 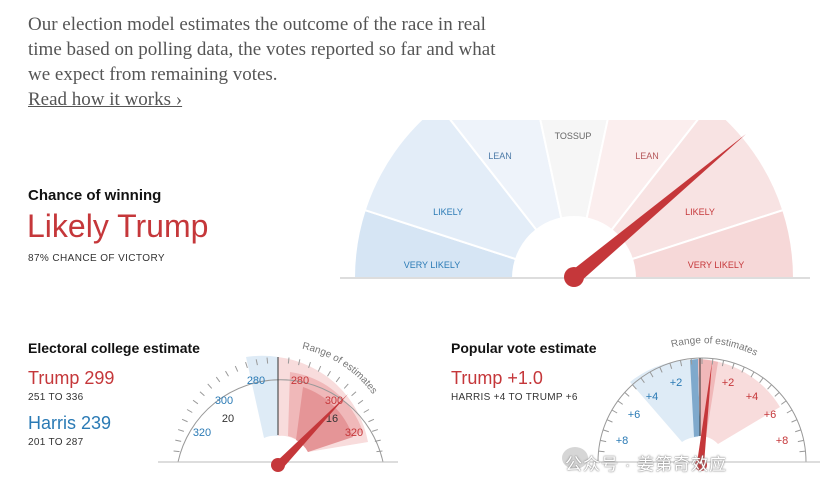 I want to click on chance-pct: 87% CHANCE OF VICTORY, so click(x=96, y=258).